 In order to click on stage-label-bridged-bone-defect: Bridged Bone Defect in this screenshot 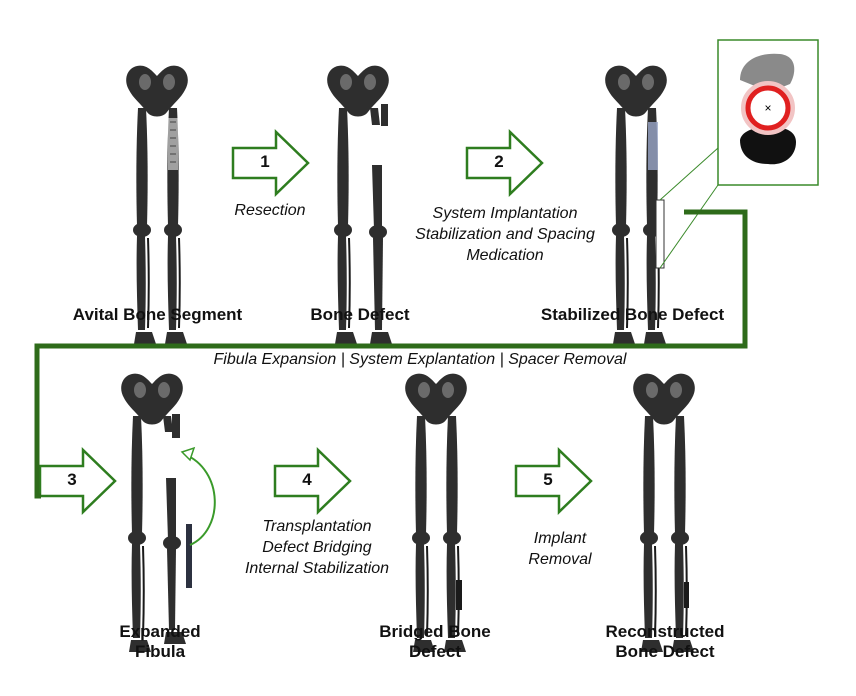, I will do `click(435, 642)`.